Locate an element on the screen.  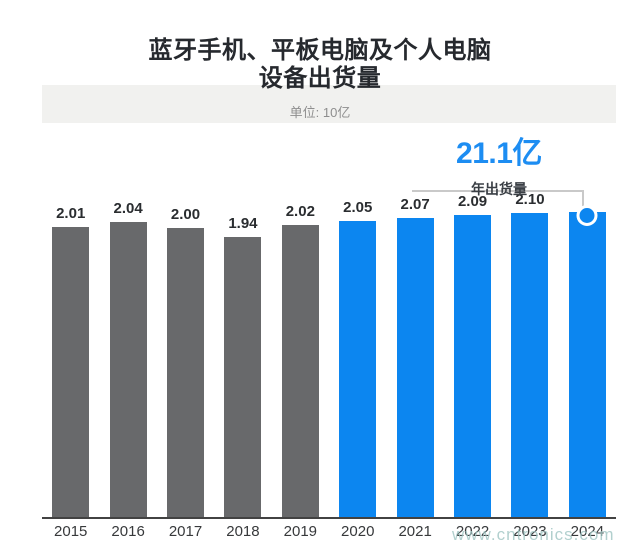
annotation-label: 年出货量 is located at coordinates (499, 189).